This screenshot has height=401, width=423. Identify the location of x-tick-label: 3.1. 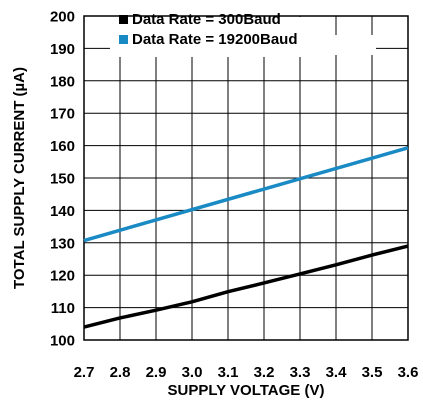
(228, 372).